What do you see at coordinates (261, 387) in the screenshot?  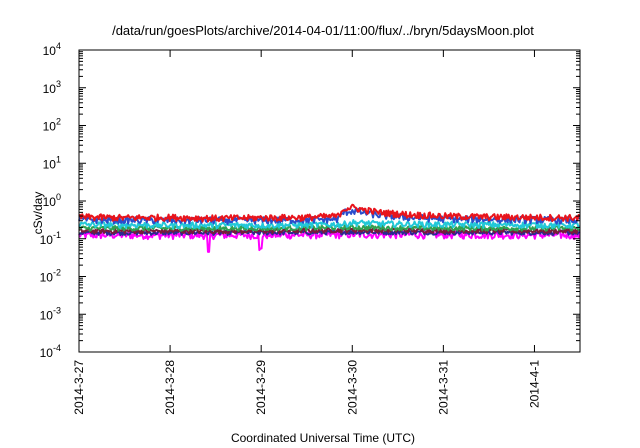 I see `x-tick-label: 2014-3-29` at bounding box center [261, 387].